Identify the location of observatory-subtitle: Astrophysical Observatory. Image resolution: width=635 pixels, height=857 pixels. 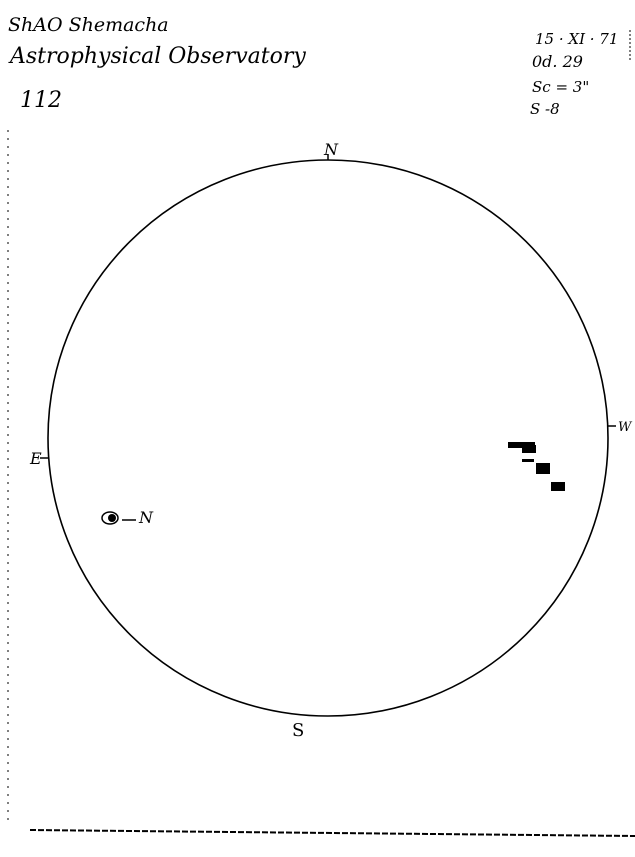
(158, 56).